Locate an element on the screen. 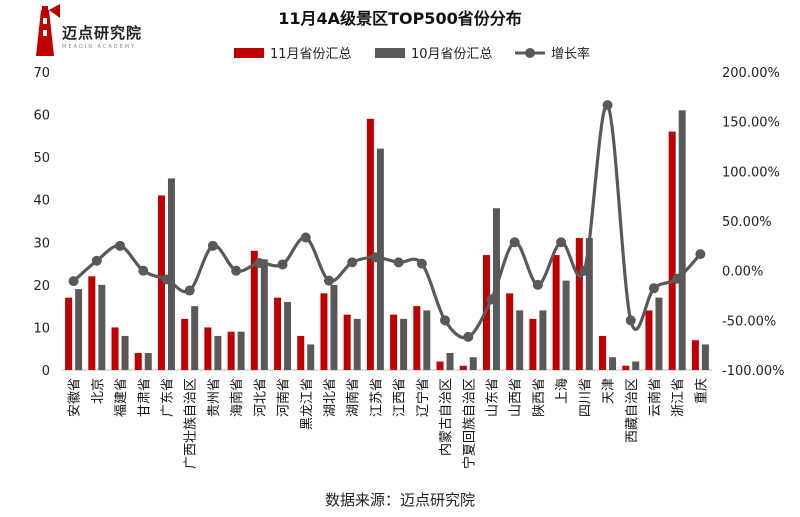 The image size is (800, 517). category-label: 湖北省 is located at coordinates (330, 397).